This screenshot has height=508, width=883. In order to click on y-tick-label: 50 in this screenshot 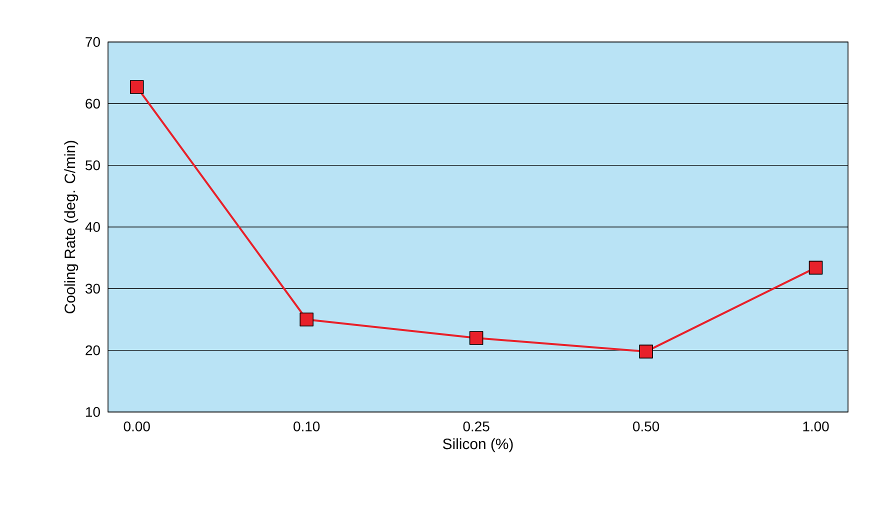, I will do `click(93, 165)`.